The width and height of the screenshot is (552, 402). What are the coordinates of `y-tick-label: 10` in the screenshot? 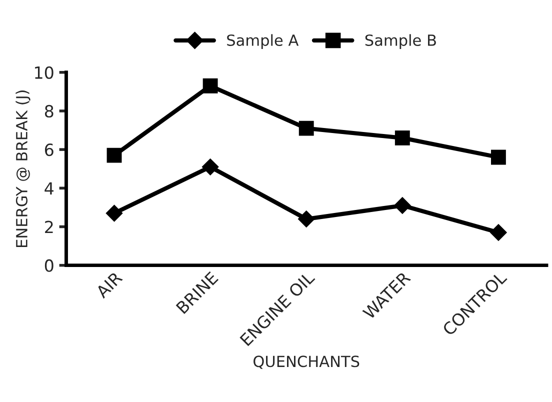 It's located at (44, 72).